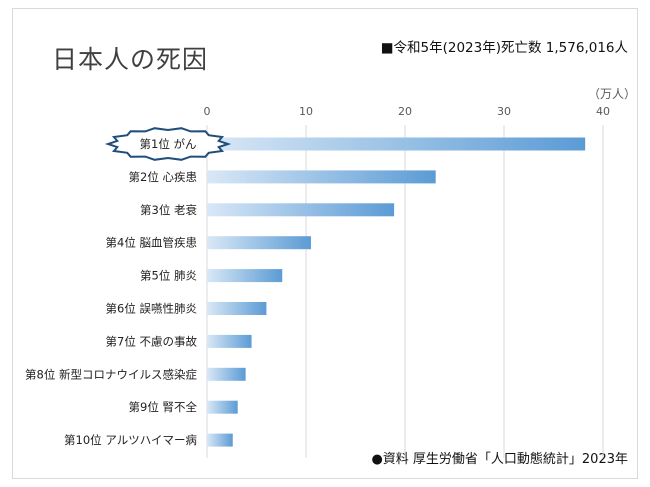  I want to click on category-label: 第1位 がん, so click(168, 144).